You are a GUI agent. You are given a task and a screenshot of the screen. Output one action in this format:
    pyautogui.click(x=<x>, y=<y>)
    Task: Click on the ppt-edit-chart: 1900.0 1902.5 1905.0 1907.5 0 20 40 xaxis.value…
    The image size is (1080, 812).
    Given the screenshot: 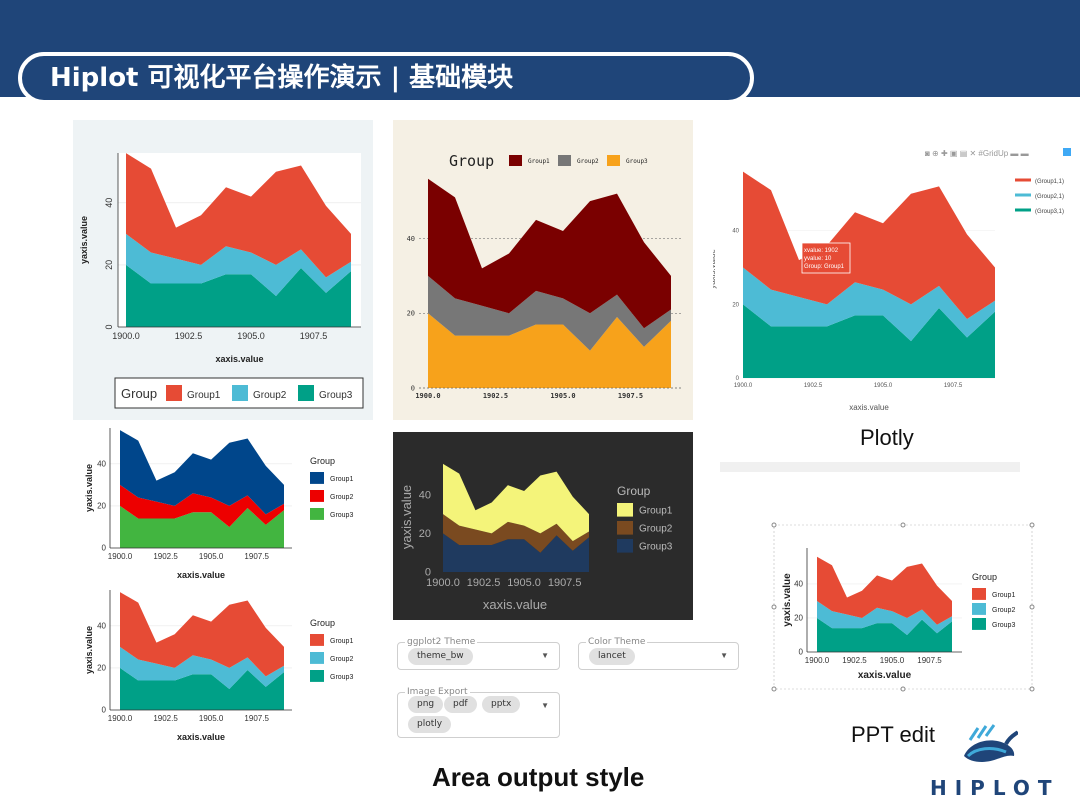 What is the action you would take?
    pyautogui.click(x=896, y=580)
    